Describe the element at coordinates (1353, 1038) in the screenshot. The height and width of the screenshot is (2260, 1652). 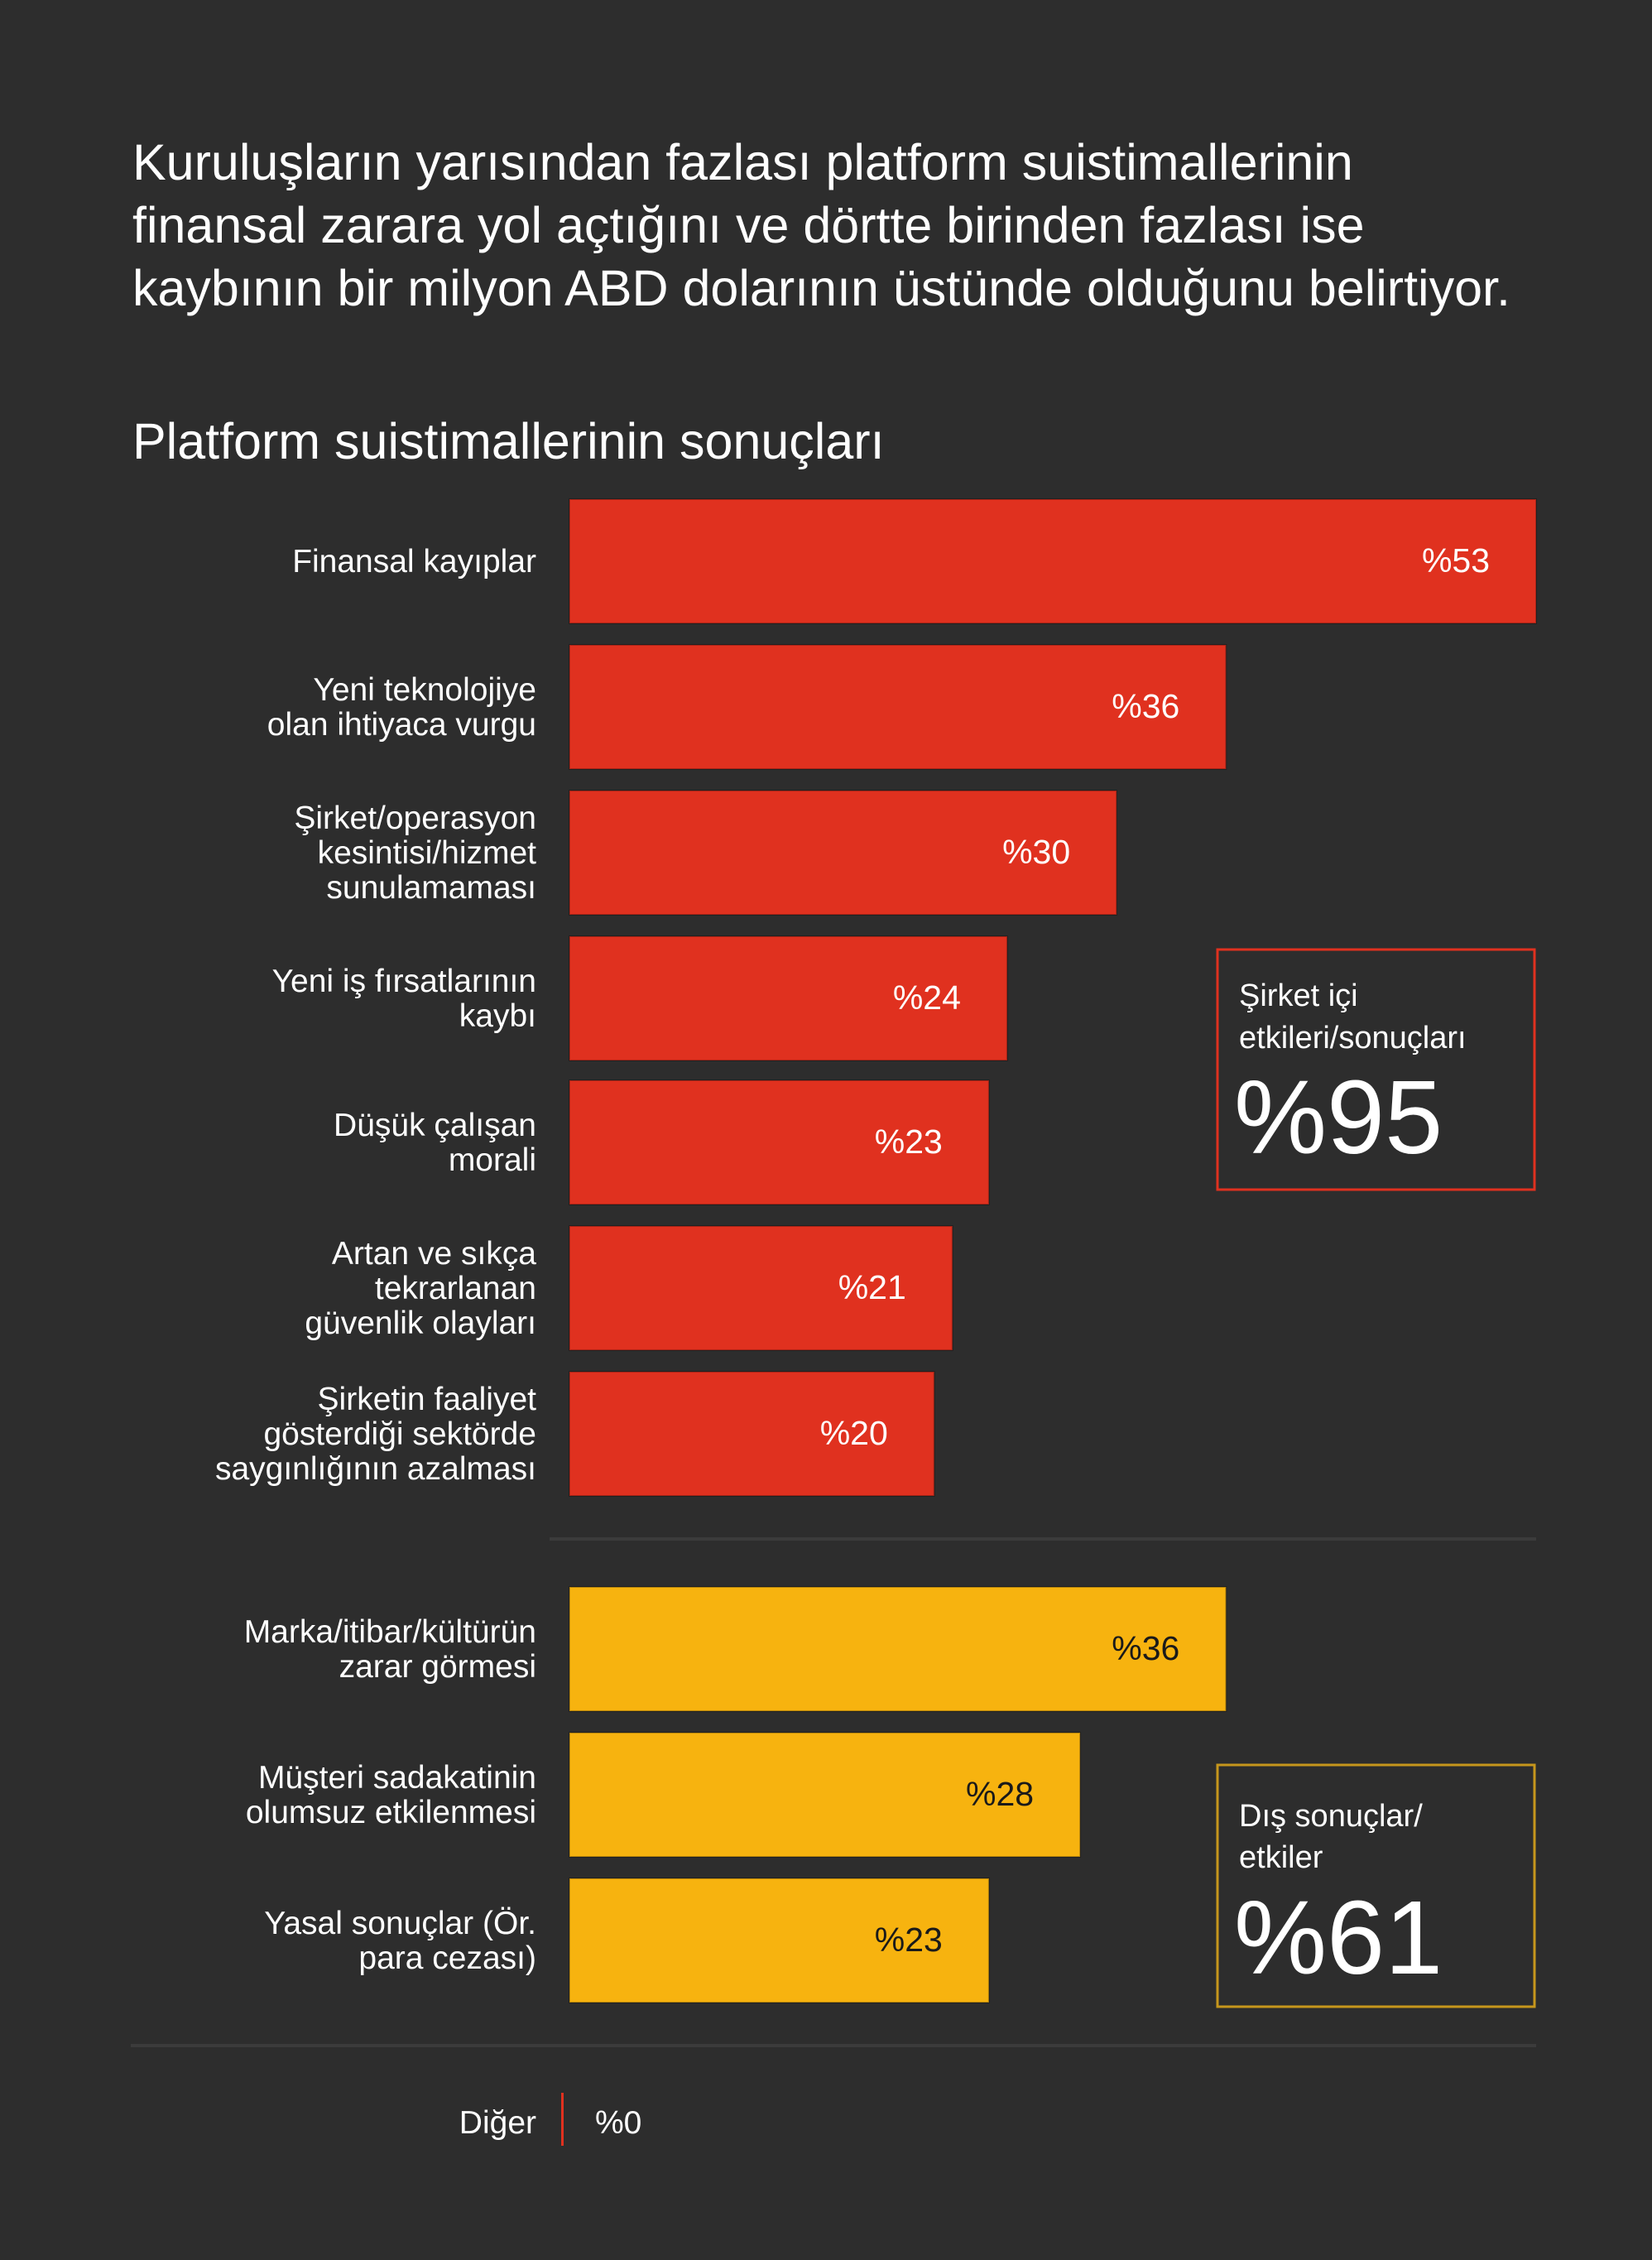
I see `group-total-label: etkileri/sonuçları` at that location.